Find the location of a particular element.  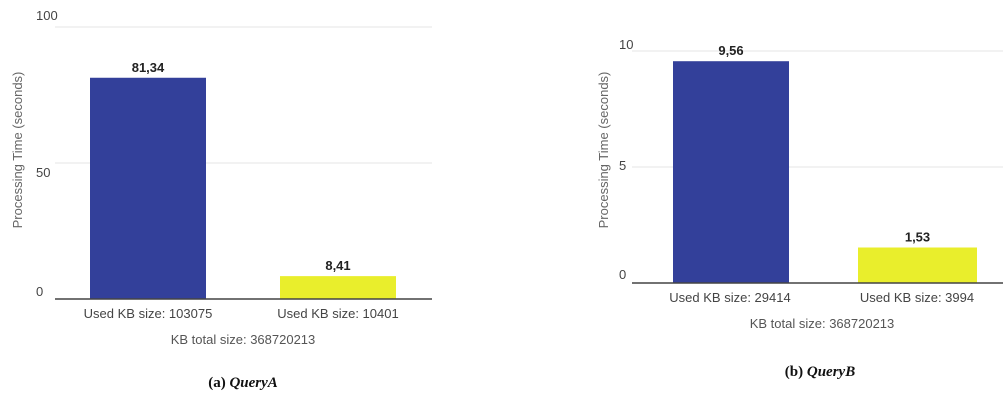

chart-a-caption-name: QueryA is located at coordinates (253, 383).